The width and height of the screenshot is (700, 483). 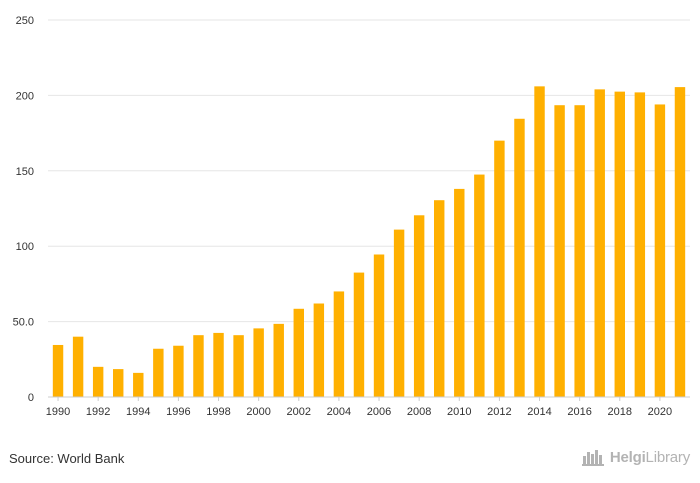 I want to click on bar-1995, so click(x=158, y=372).